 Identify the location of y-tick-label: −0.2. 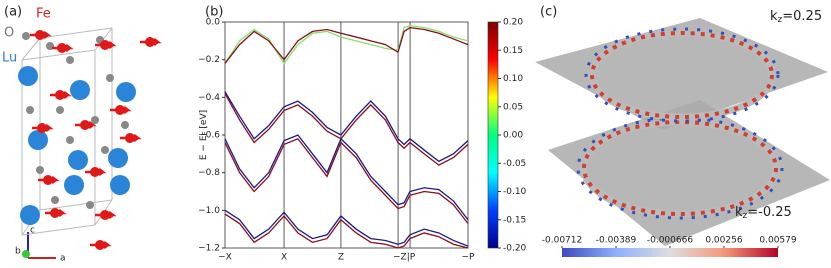
(209, 60).